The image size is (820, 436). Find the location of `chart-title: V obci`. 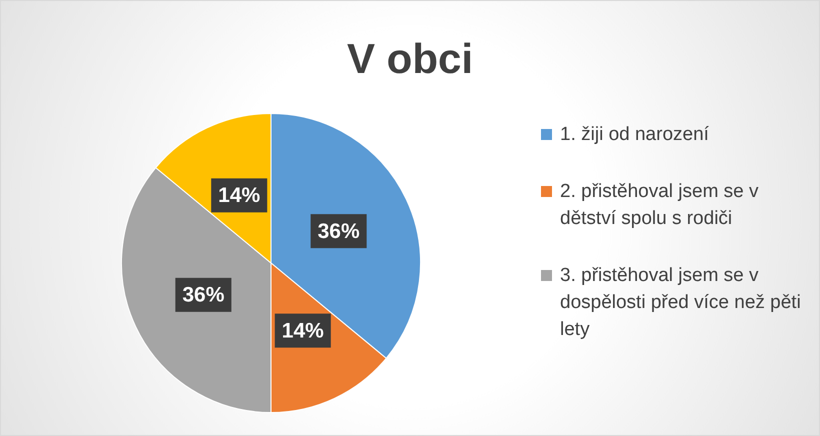

chart-title: V obci is located at coordinates (410, 59).